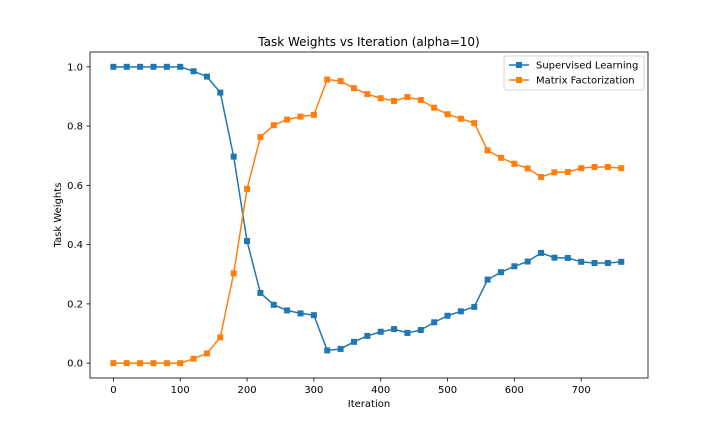  Describe the element at coordinates (75, 304) in the screenshot. I see `y-tick-label: 0.2` at that location.